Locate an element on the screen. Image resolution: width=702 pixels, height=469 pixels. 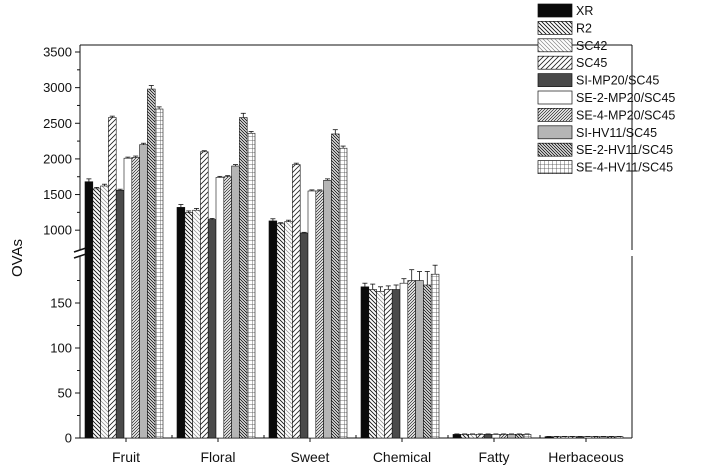
bar-sc42-fruit is located at coordinates (104, 312).